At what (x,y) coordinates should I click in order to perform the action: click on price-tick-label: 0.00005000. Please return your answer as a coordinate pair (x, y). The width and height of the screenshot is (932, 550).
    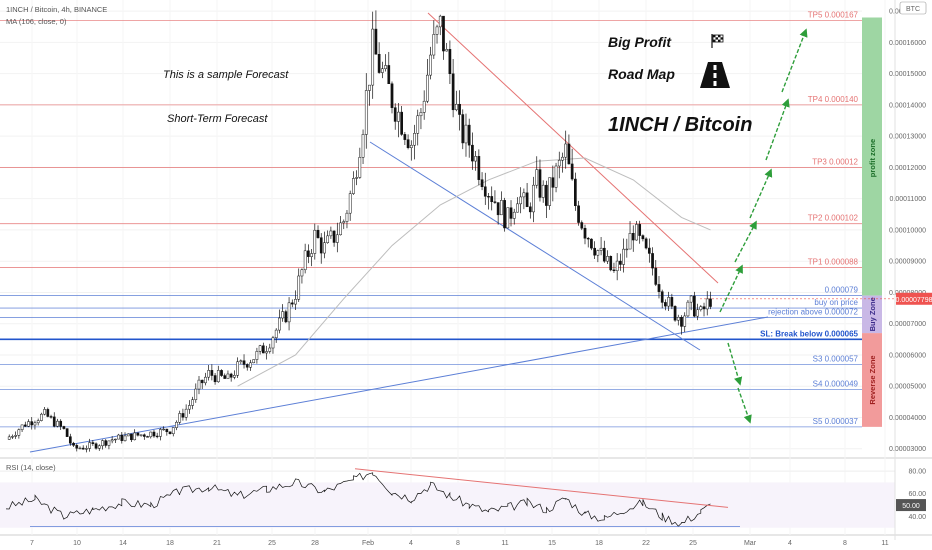
    Looking at the image, I should click on (907, 387).